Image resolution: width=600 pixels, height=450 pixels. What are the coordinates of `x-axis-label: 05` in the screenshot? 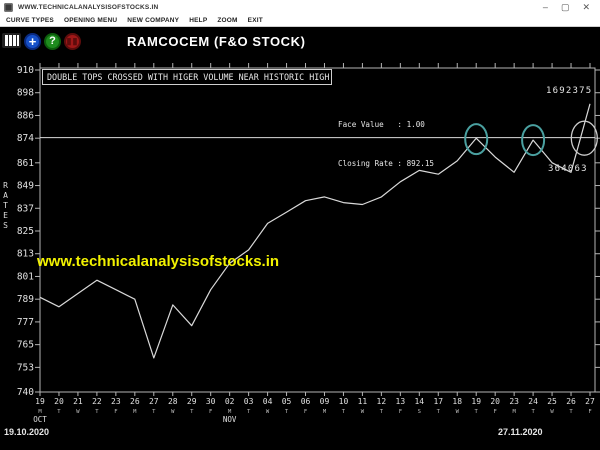 It's located at (287, 401).